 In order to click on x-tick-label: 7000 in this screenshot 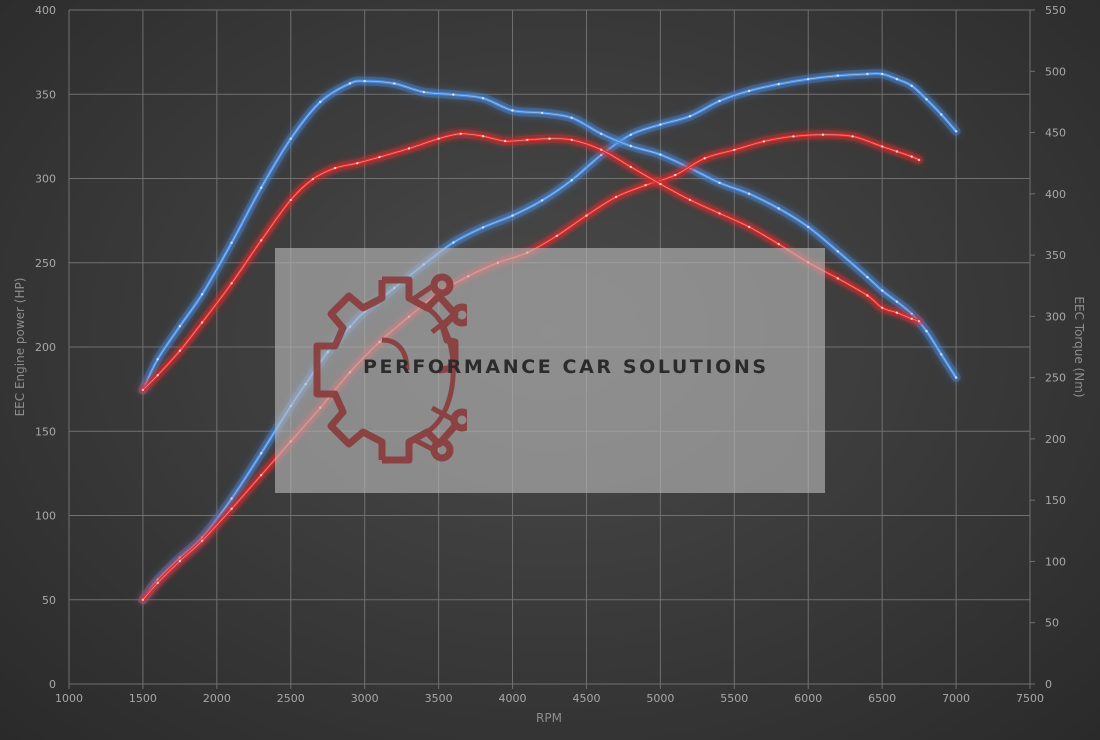, I will do `click(956, 698)`.